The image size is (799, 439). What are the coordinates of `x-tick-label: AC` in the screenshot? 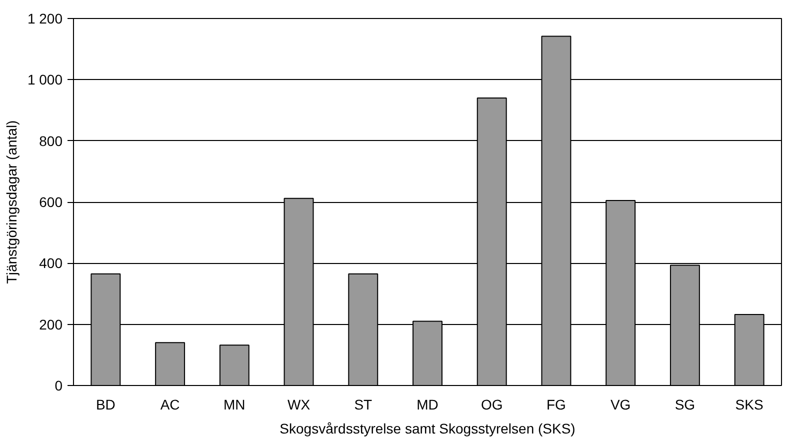 It's located at (170, 404).